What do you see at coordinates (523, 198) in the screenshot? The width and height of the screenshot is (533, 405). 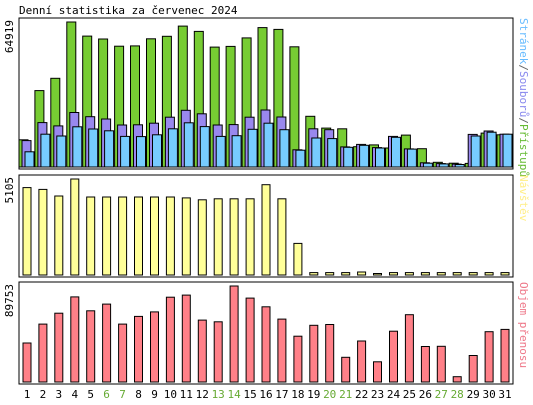 I see `side-label-part: Návštěv` at bounding box center [523, 198].